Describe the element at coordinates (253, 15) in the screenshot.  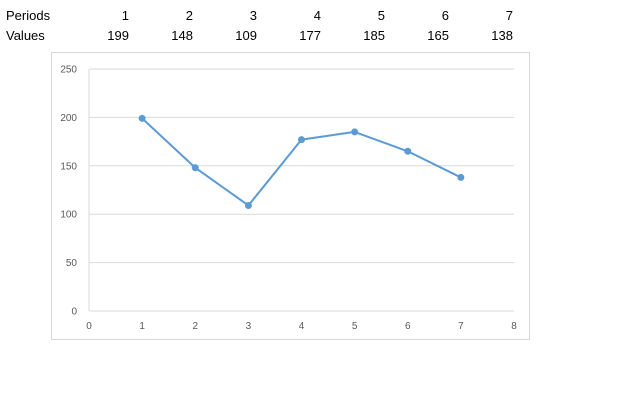
I see `period-cell: 3` at that location.